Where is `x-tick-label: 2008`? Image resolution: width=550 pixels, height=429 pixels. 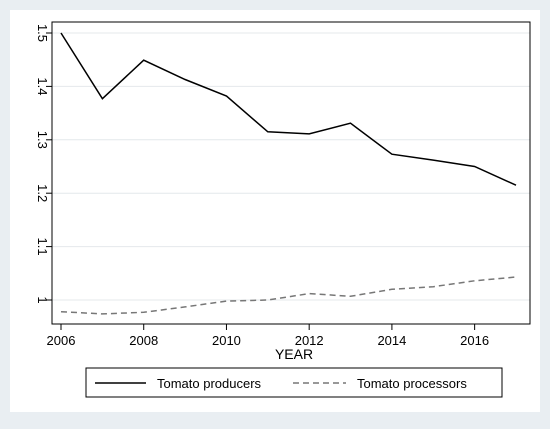
x-tick-label: 2008 is located at coordinates (143, 340).